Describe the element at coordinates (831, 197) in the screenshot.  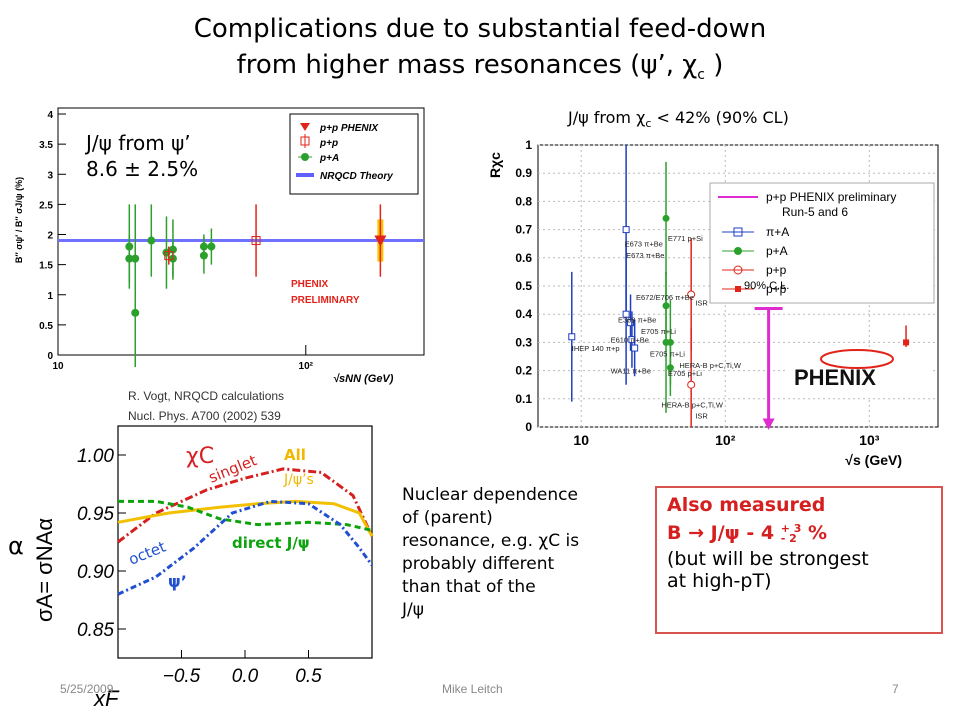
I see `legend-phenix-prelim: p+p PHENIX preliminary` at that location.